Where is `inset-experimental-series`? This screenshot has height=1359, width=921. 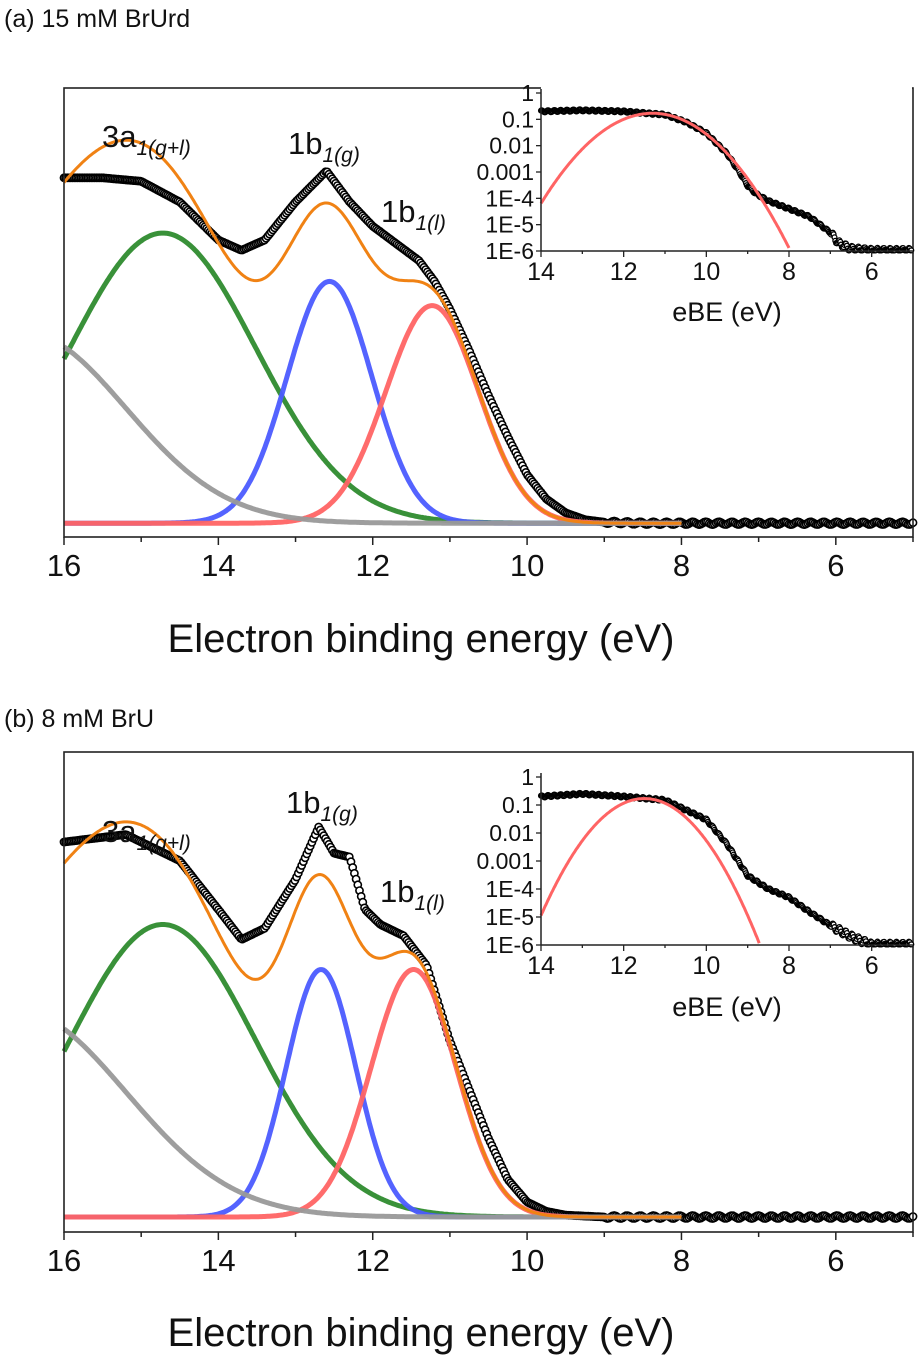 inset-experimental-series is located at coordinates (726, 180).